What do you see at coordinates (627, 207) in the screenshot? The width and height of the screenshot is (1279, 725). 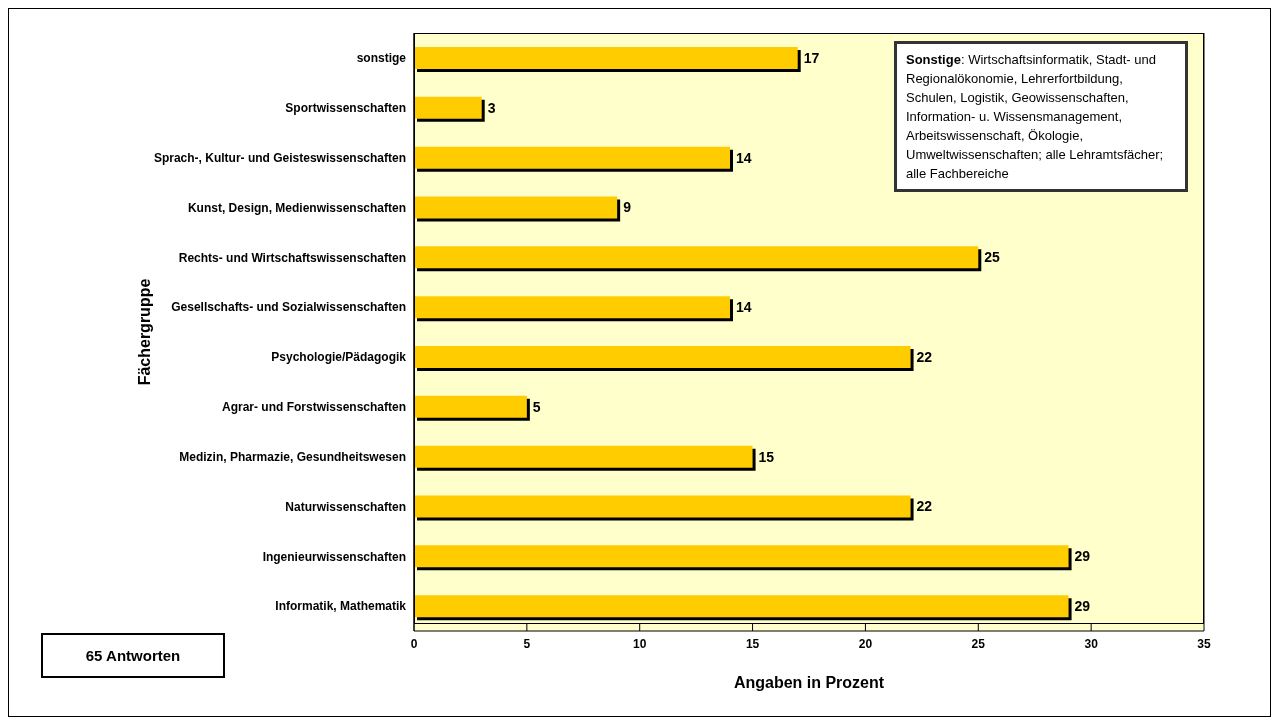 I see `data-label: 9` at bounding box center [627, 207].